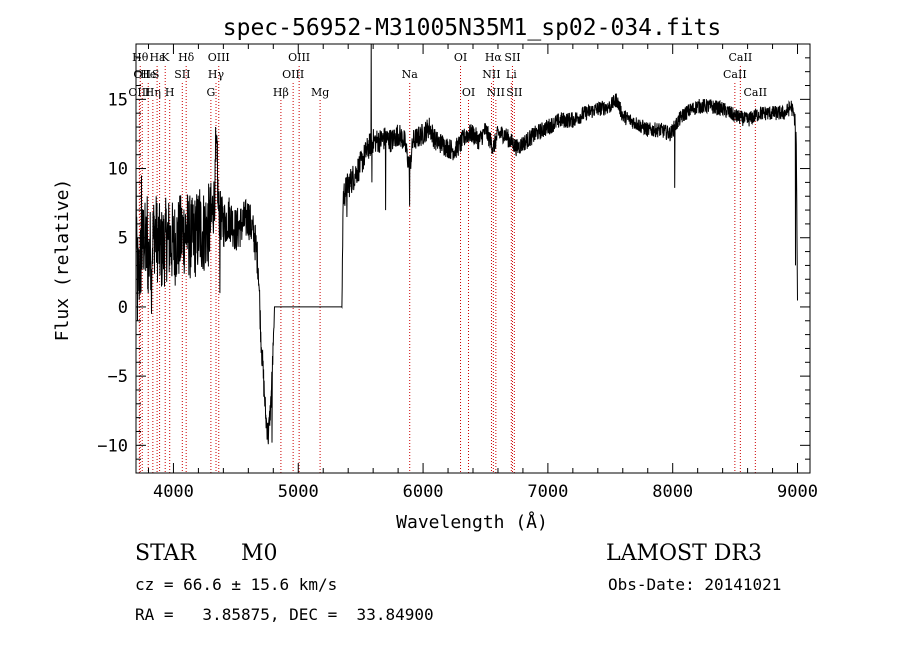 This screenshot has width=900, height=649. I want to click on x-tick-label: 9000, so click(797, 492).